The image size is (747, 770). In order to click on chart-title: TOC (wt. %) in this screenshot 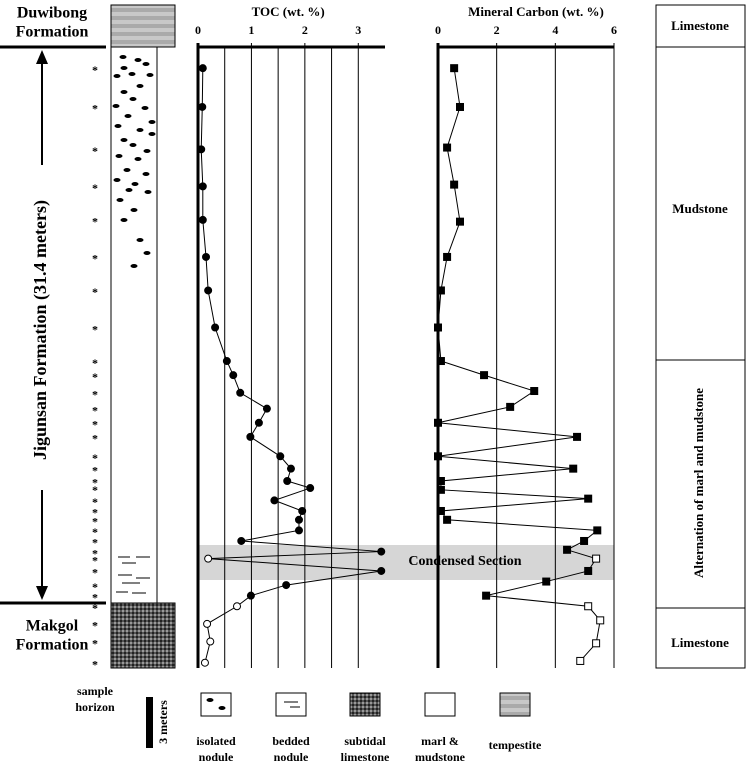, I will do `click(288, 11)`.